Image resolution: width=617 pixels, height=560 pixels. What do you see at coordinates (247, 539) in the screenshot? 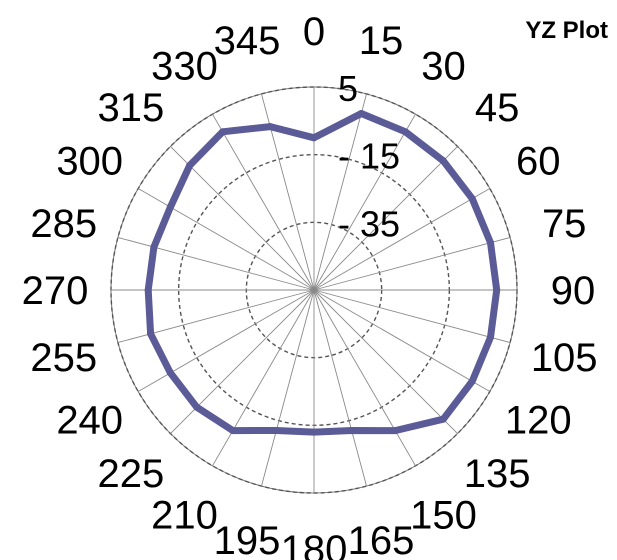
I see `angle-tick-label: 195` at bounding box center [247, 539].